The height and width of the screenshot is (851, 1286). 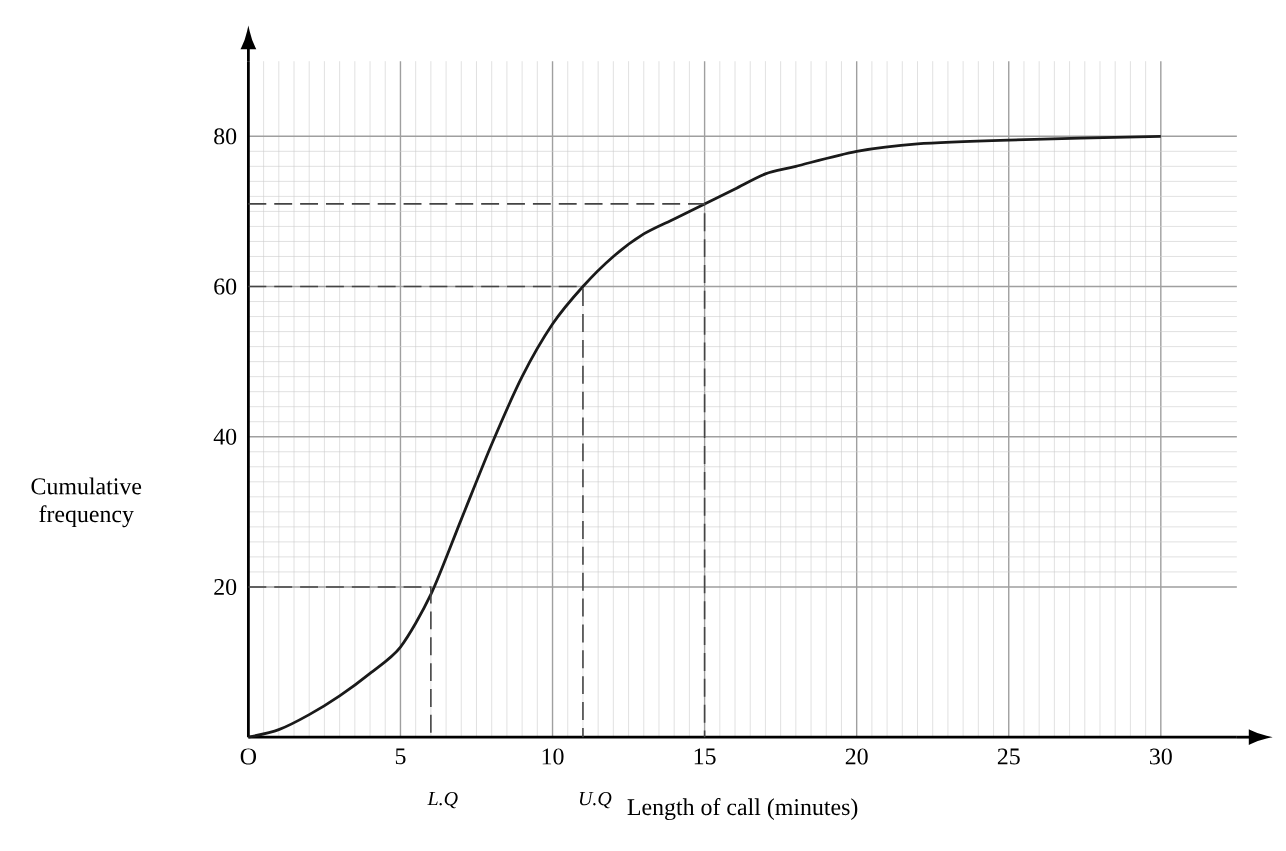 I want to click on x-tick-label: 20, so click(x=856, y=756).